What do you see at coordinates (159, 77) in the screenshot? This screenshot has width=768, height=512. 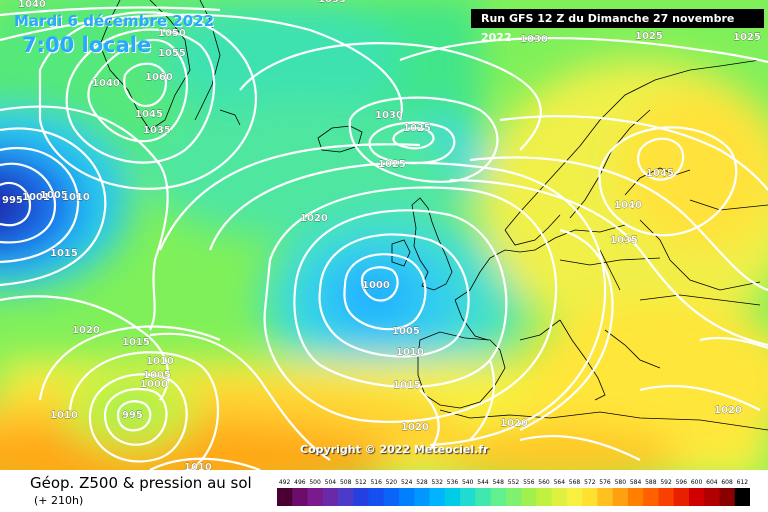 I see `isobar-label: 1060` at bounding box center [159, 77].